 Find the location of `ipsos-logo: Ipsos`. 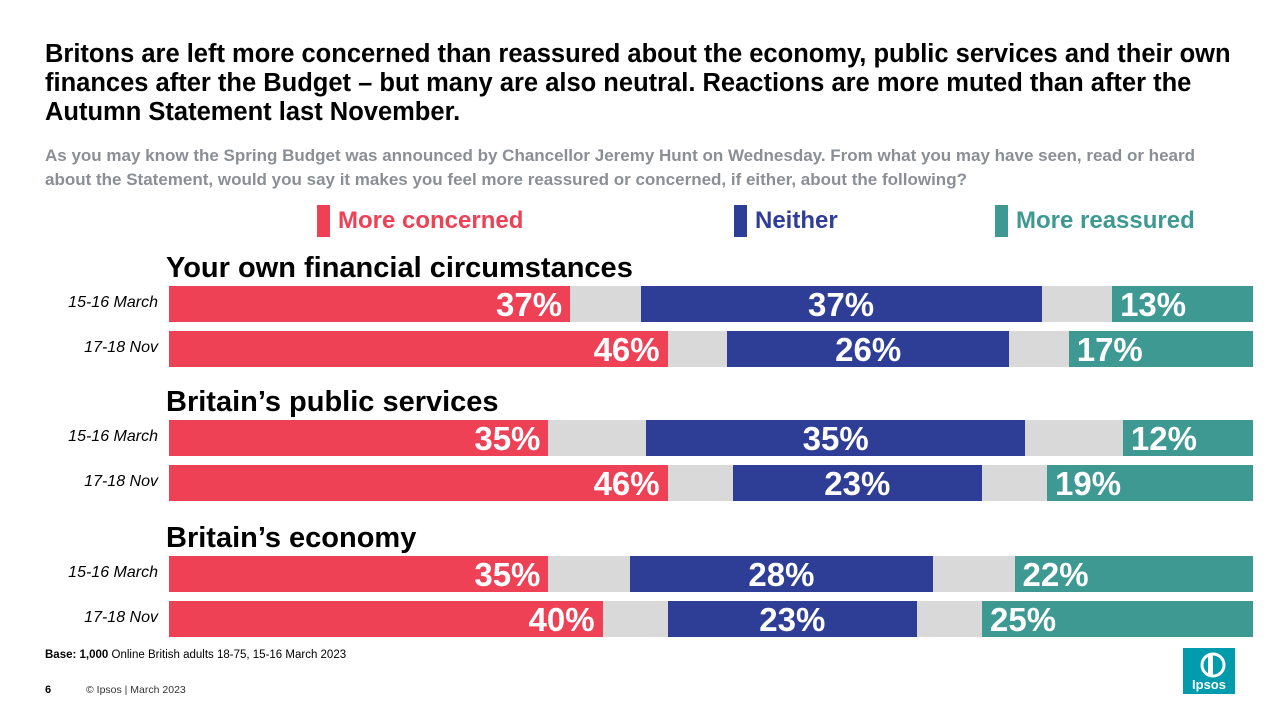

ipsos-logo: Ipsos is located at coordinates (1209, 671).